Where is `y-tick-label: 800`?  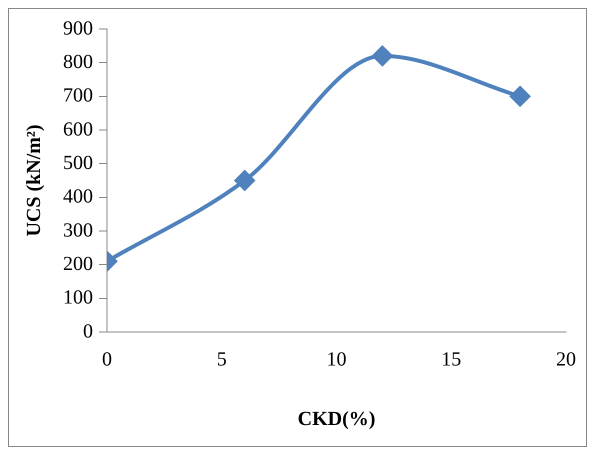 y-tick-label: 800 is located at coordinates (78, 61).